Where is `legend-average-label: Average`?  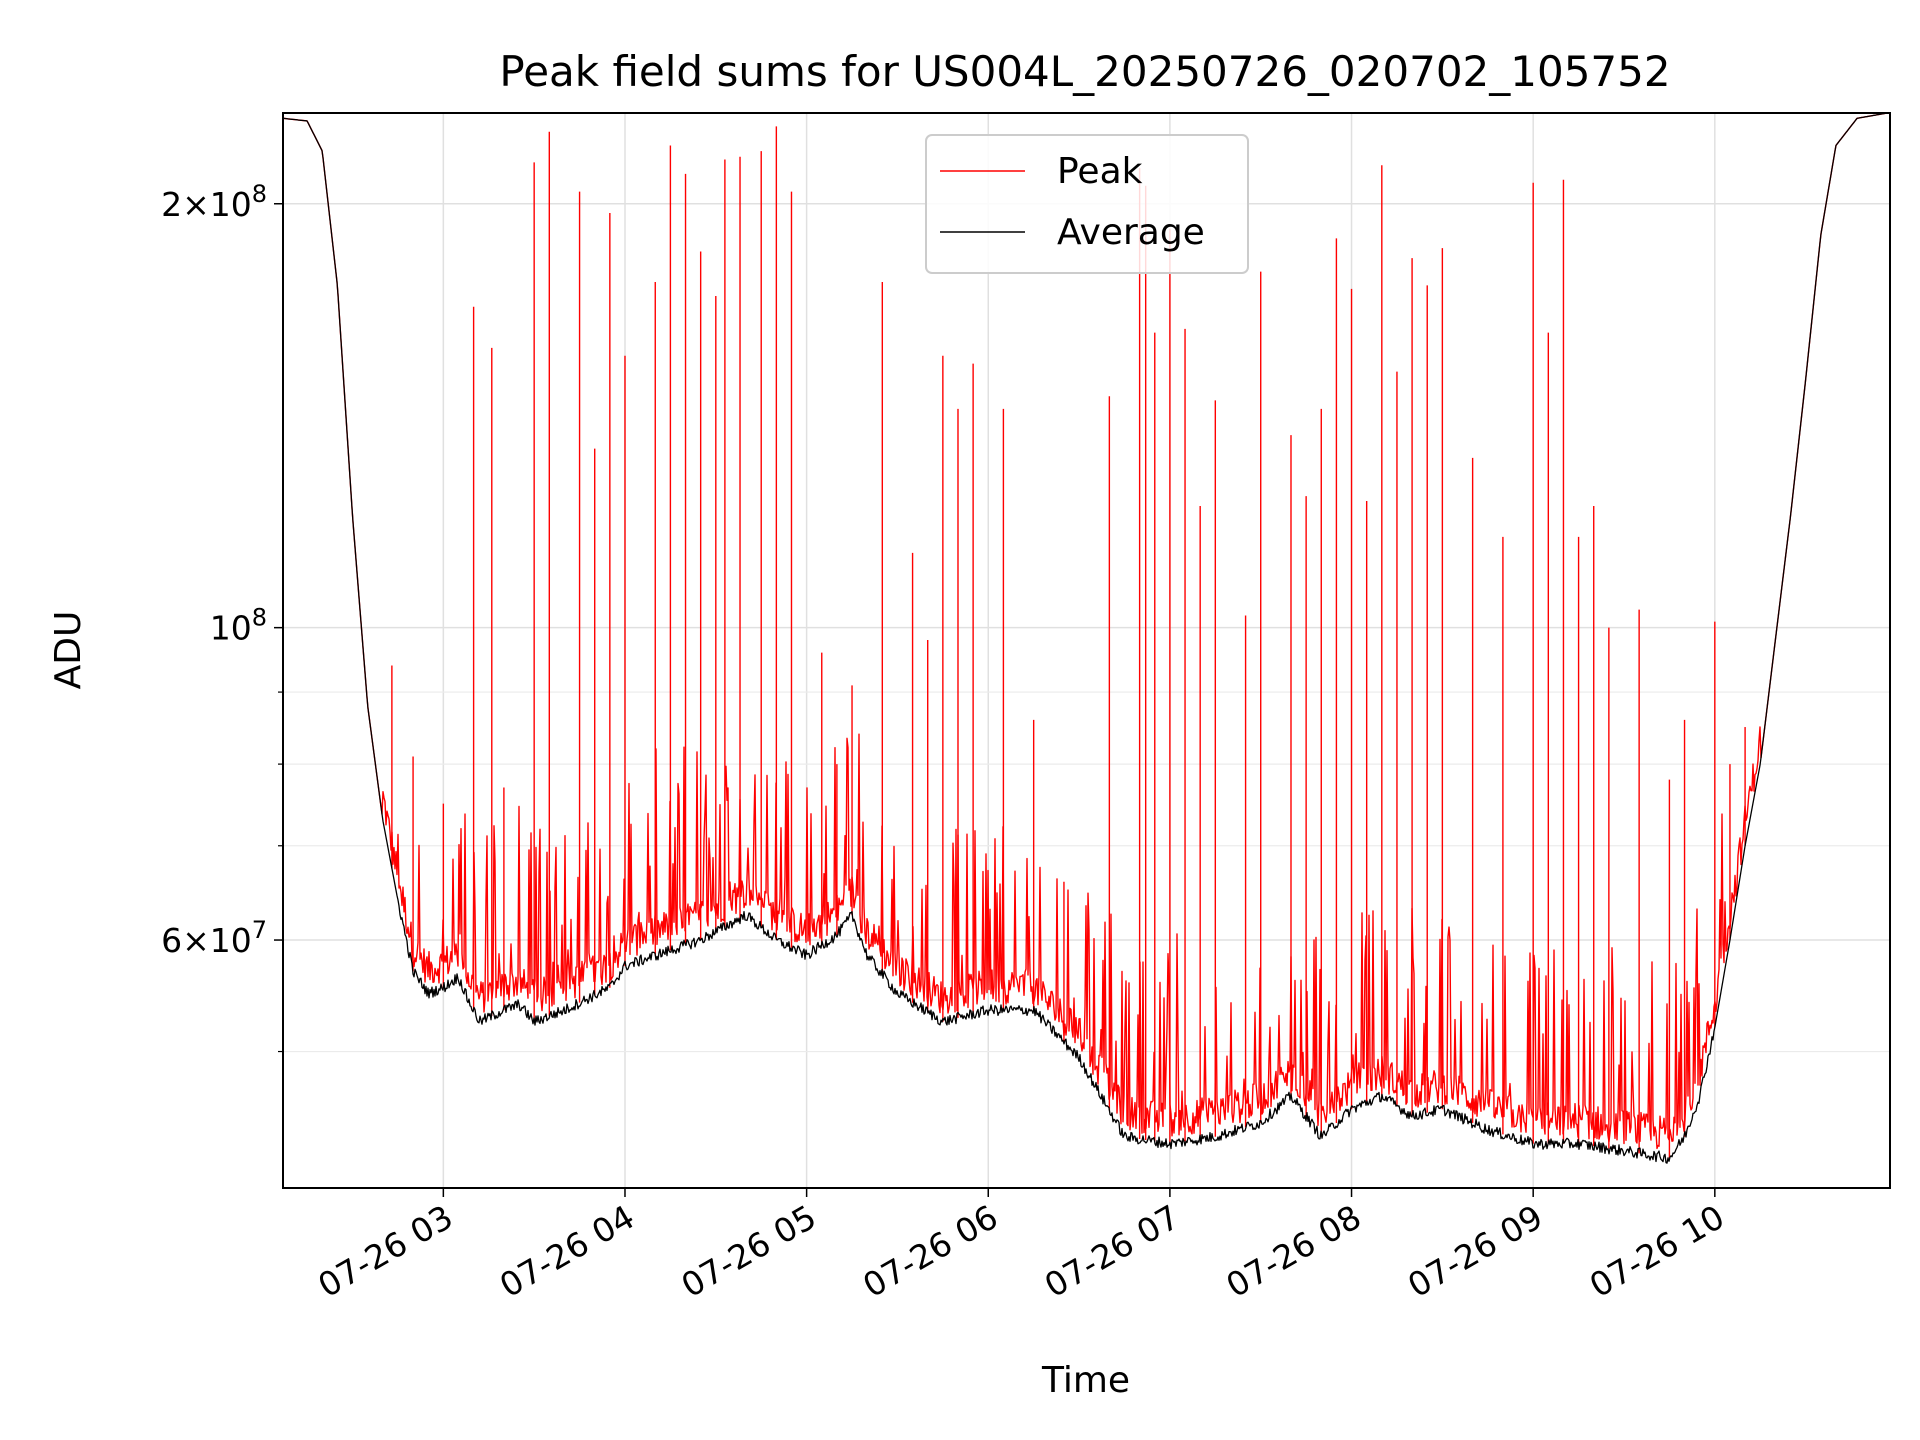 legend-average-label: Average is located at coordinates (1131, 232).